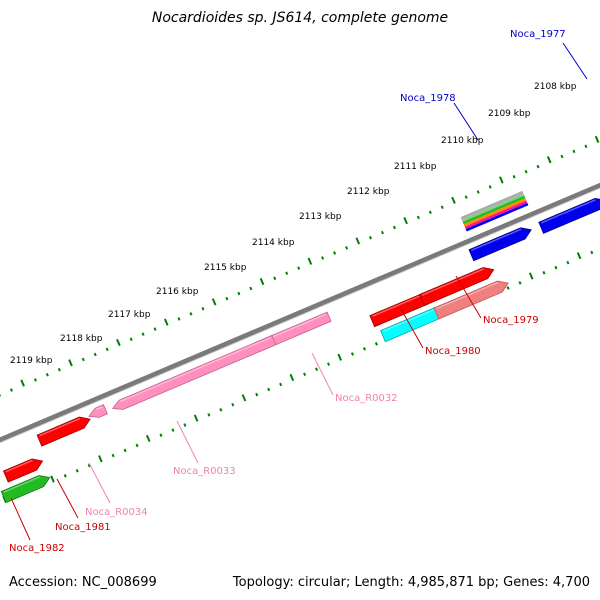 This screenshot has height=600, width=600. Describe the element at coordinates (368, 192) in the screenshot. I see `scale-tick-label: 2112 kbp` at that location.